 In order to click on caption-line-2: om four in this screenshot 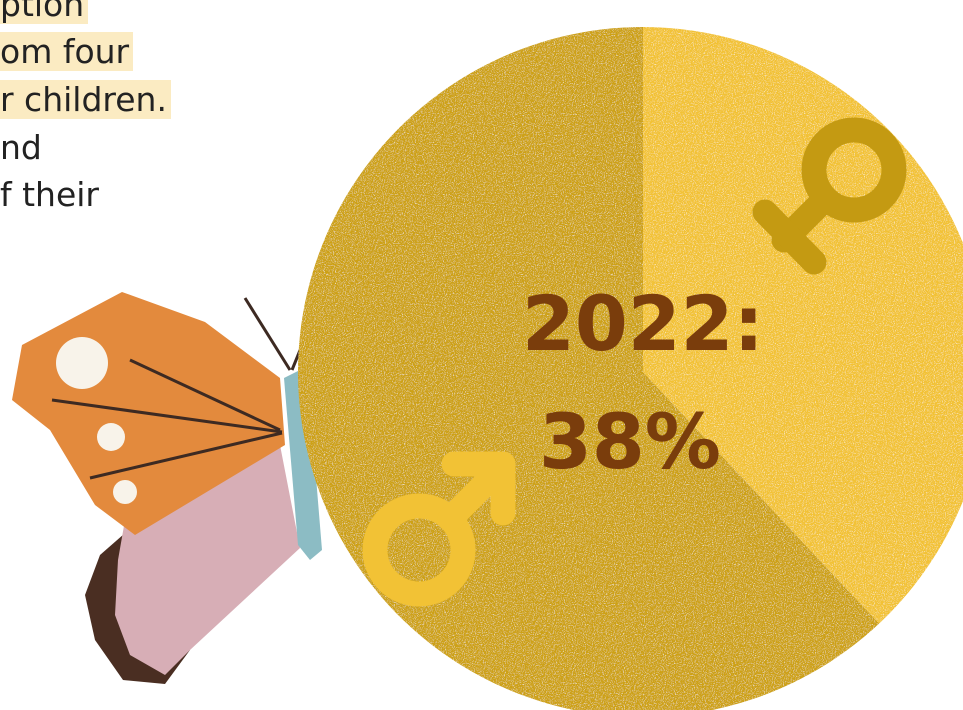, I will do `click(67, 51)`.